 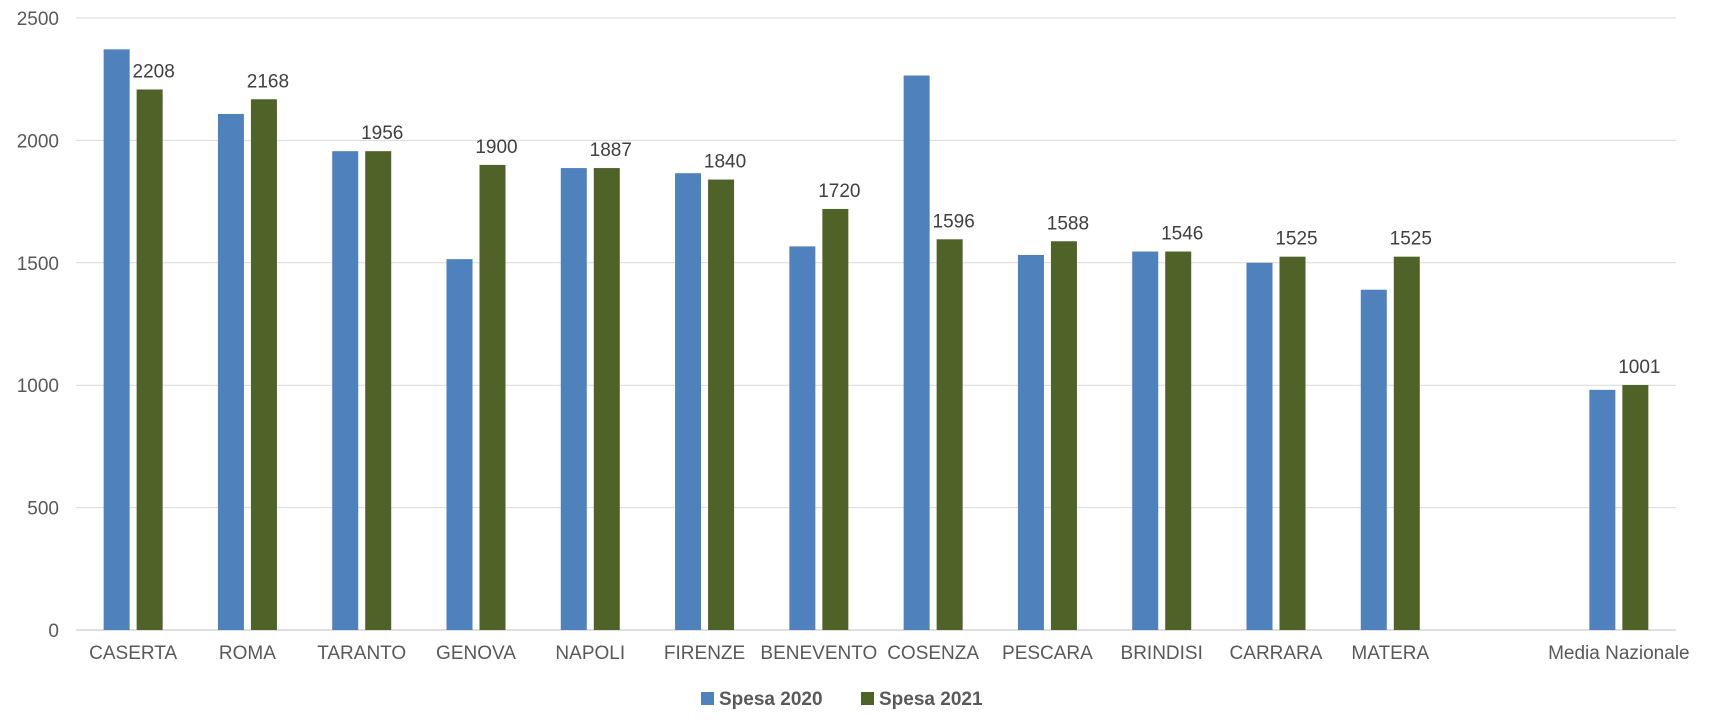 What do you see at coordinates (361, 653) in the screenshot?
I see `x-tick-label: TARANTO` at bounding box center [361, 653].